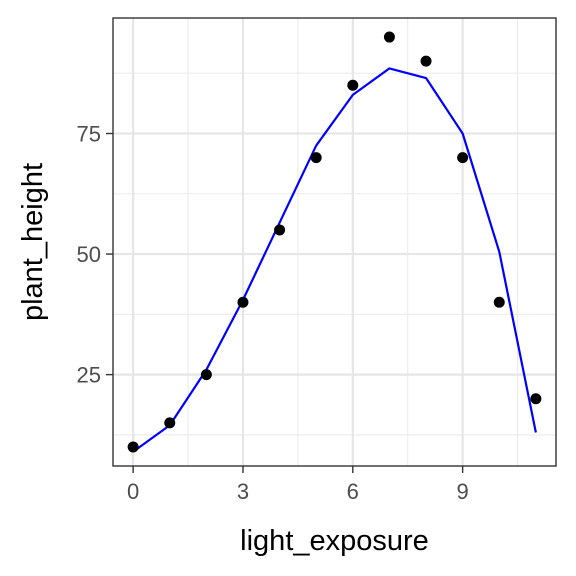 The width and height of the screenshot is (576, 576). What do you see at coordinates (89, 133) in the screenshot?
I see `y-tick-label: 75` at bounding box center [89, 133].